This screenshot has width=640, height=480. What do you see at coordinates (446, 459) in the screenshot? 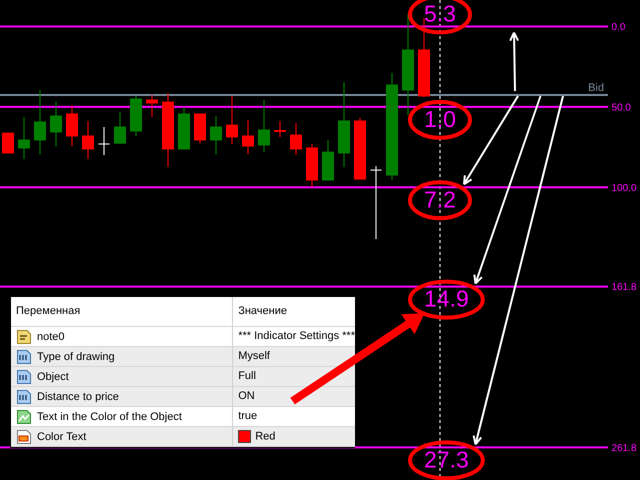
I see `annotation: 27.3` at bounding box center [446, 459].